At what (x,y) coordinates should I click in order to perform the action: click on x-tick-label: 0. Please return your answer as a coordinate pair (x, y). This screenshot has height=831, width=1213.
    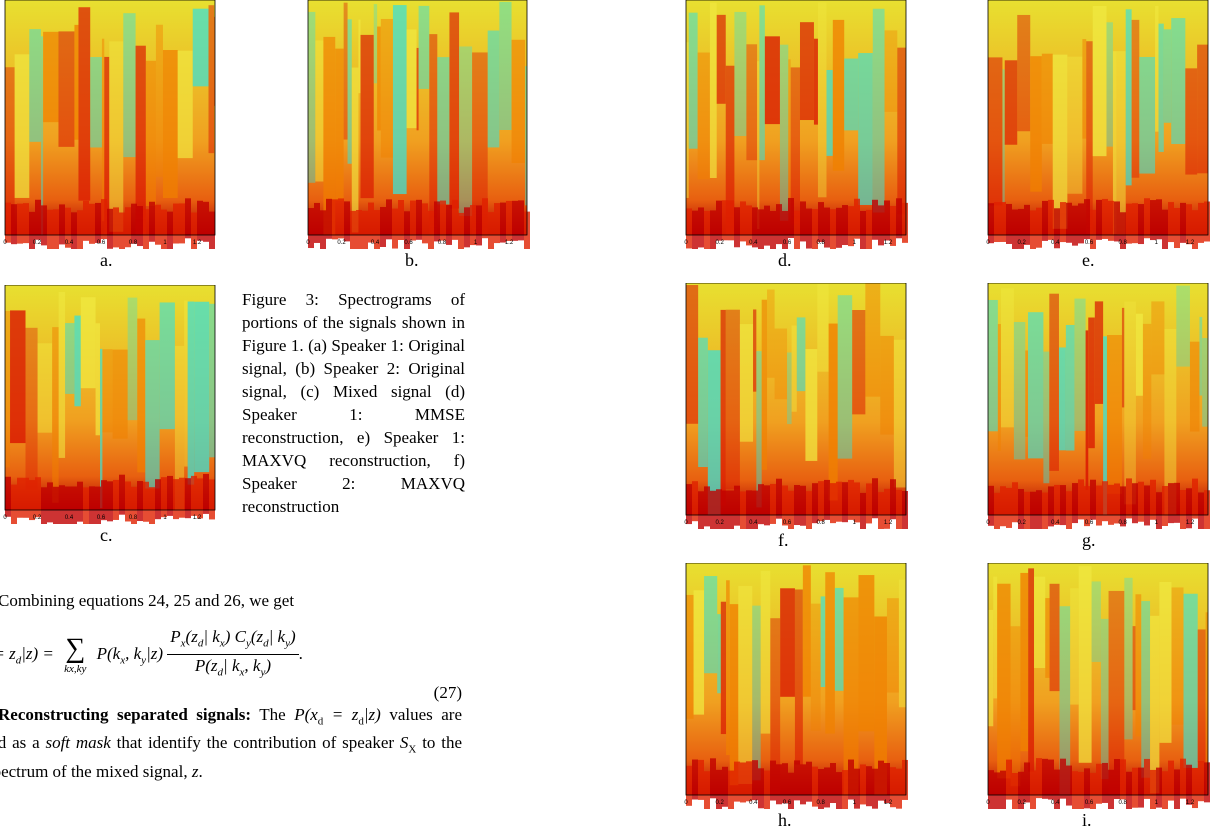
    Looking at the image, I should click on (988, 523).